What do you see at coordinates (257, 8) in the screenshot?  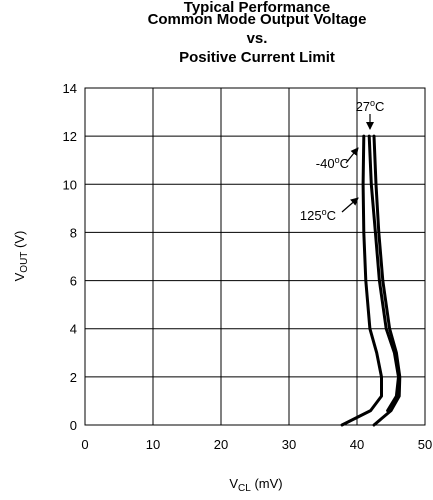 I see `chart-title-partial: Typical Performance` at bounding box center [257, 8].